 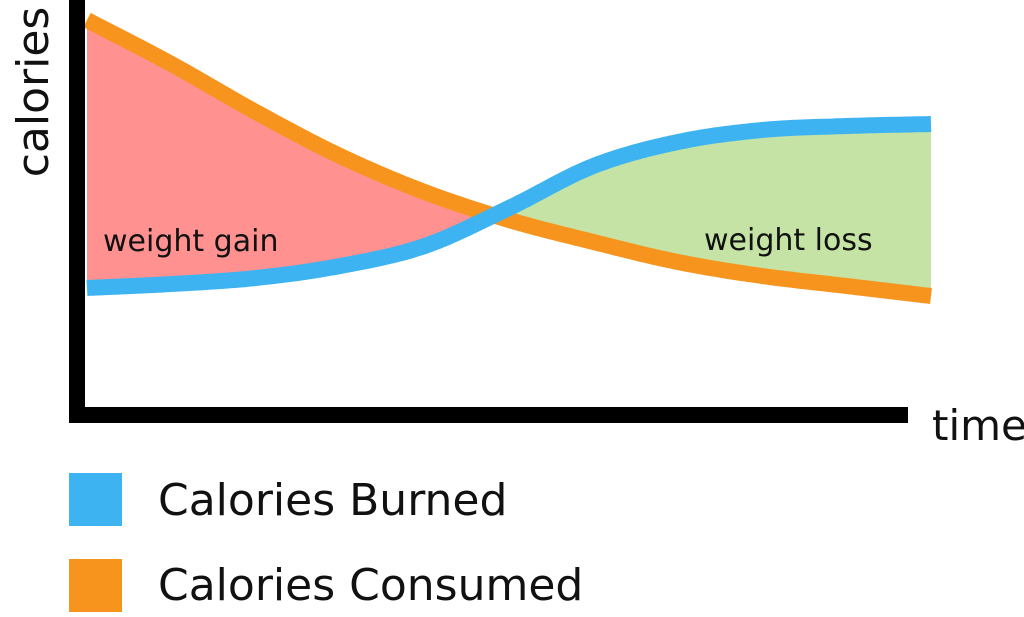 What do you see at coordinates (788, 240) in the screenshot?
I see `region-label-weight-loss: weight loss` at bounding box center [788, 240].